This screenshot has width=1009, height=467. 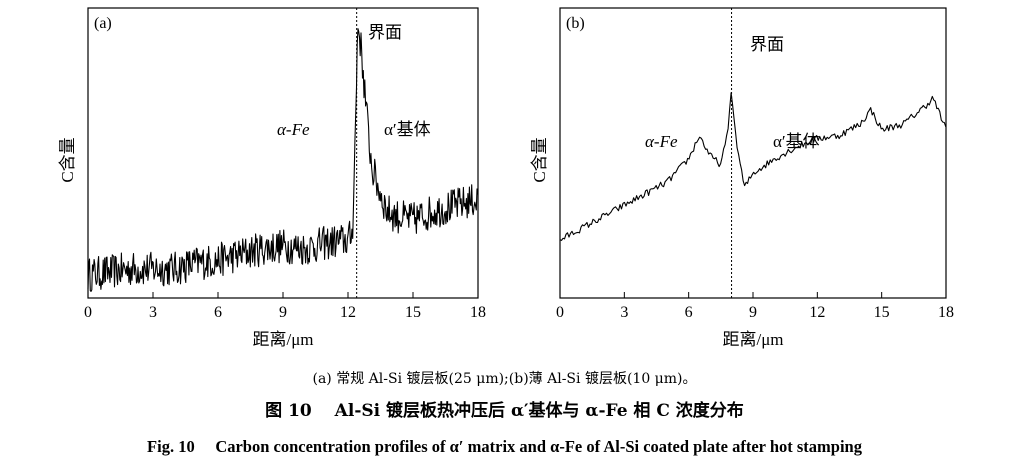 What do you see at coordinates (753, 312) in the screenshot?
I see `panel-b-x-tick-label: 9` at bounding box center [753, 312].